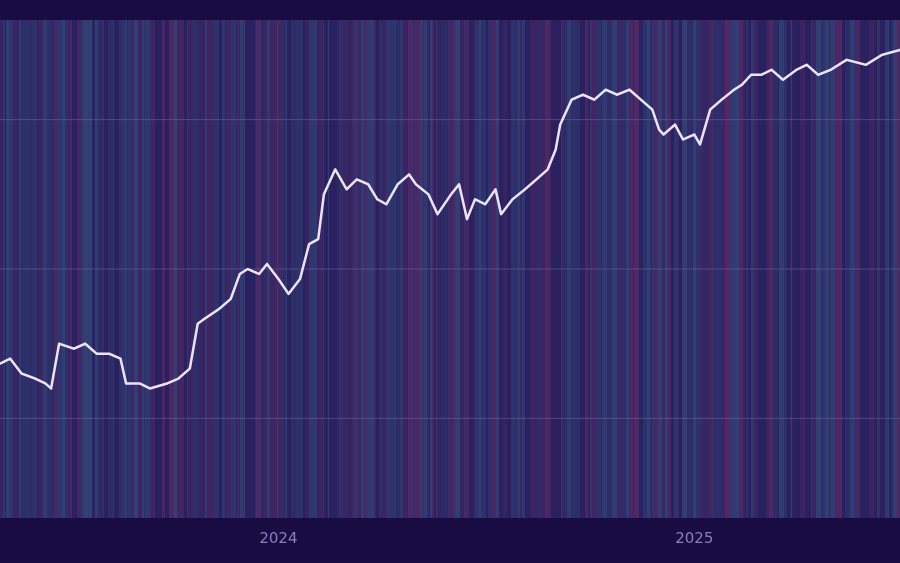  What do you see at coordinates (278, 538) in the screenshot?
I see `x-tick-label: 2024` at bounding box center [278, 538].